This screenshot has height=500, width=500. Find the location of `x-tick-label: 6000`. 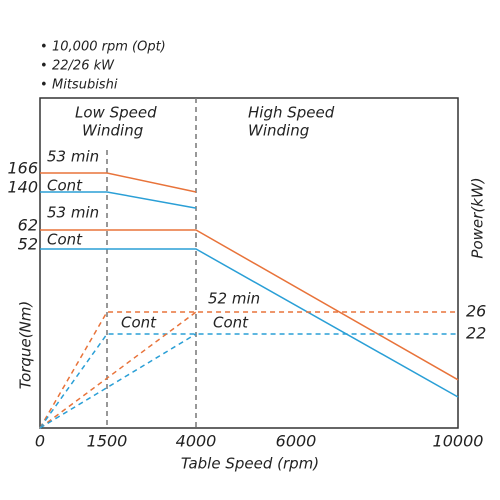

x-tick-label: 6000 is located at coordinates (296, 441).